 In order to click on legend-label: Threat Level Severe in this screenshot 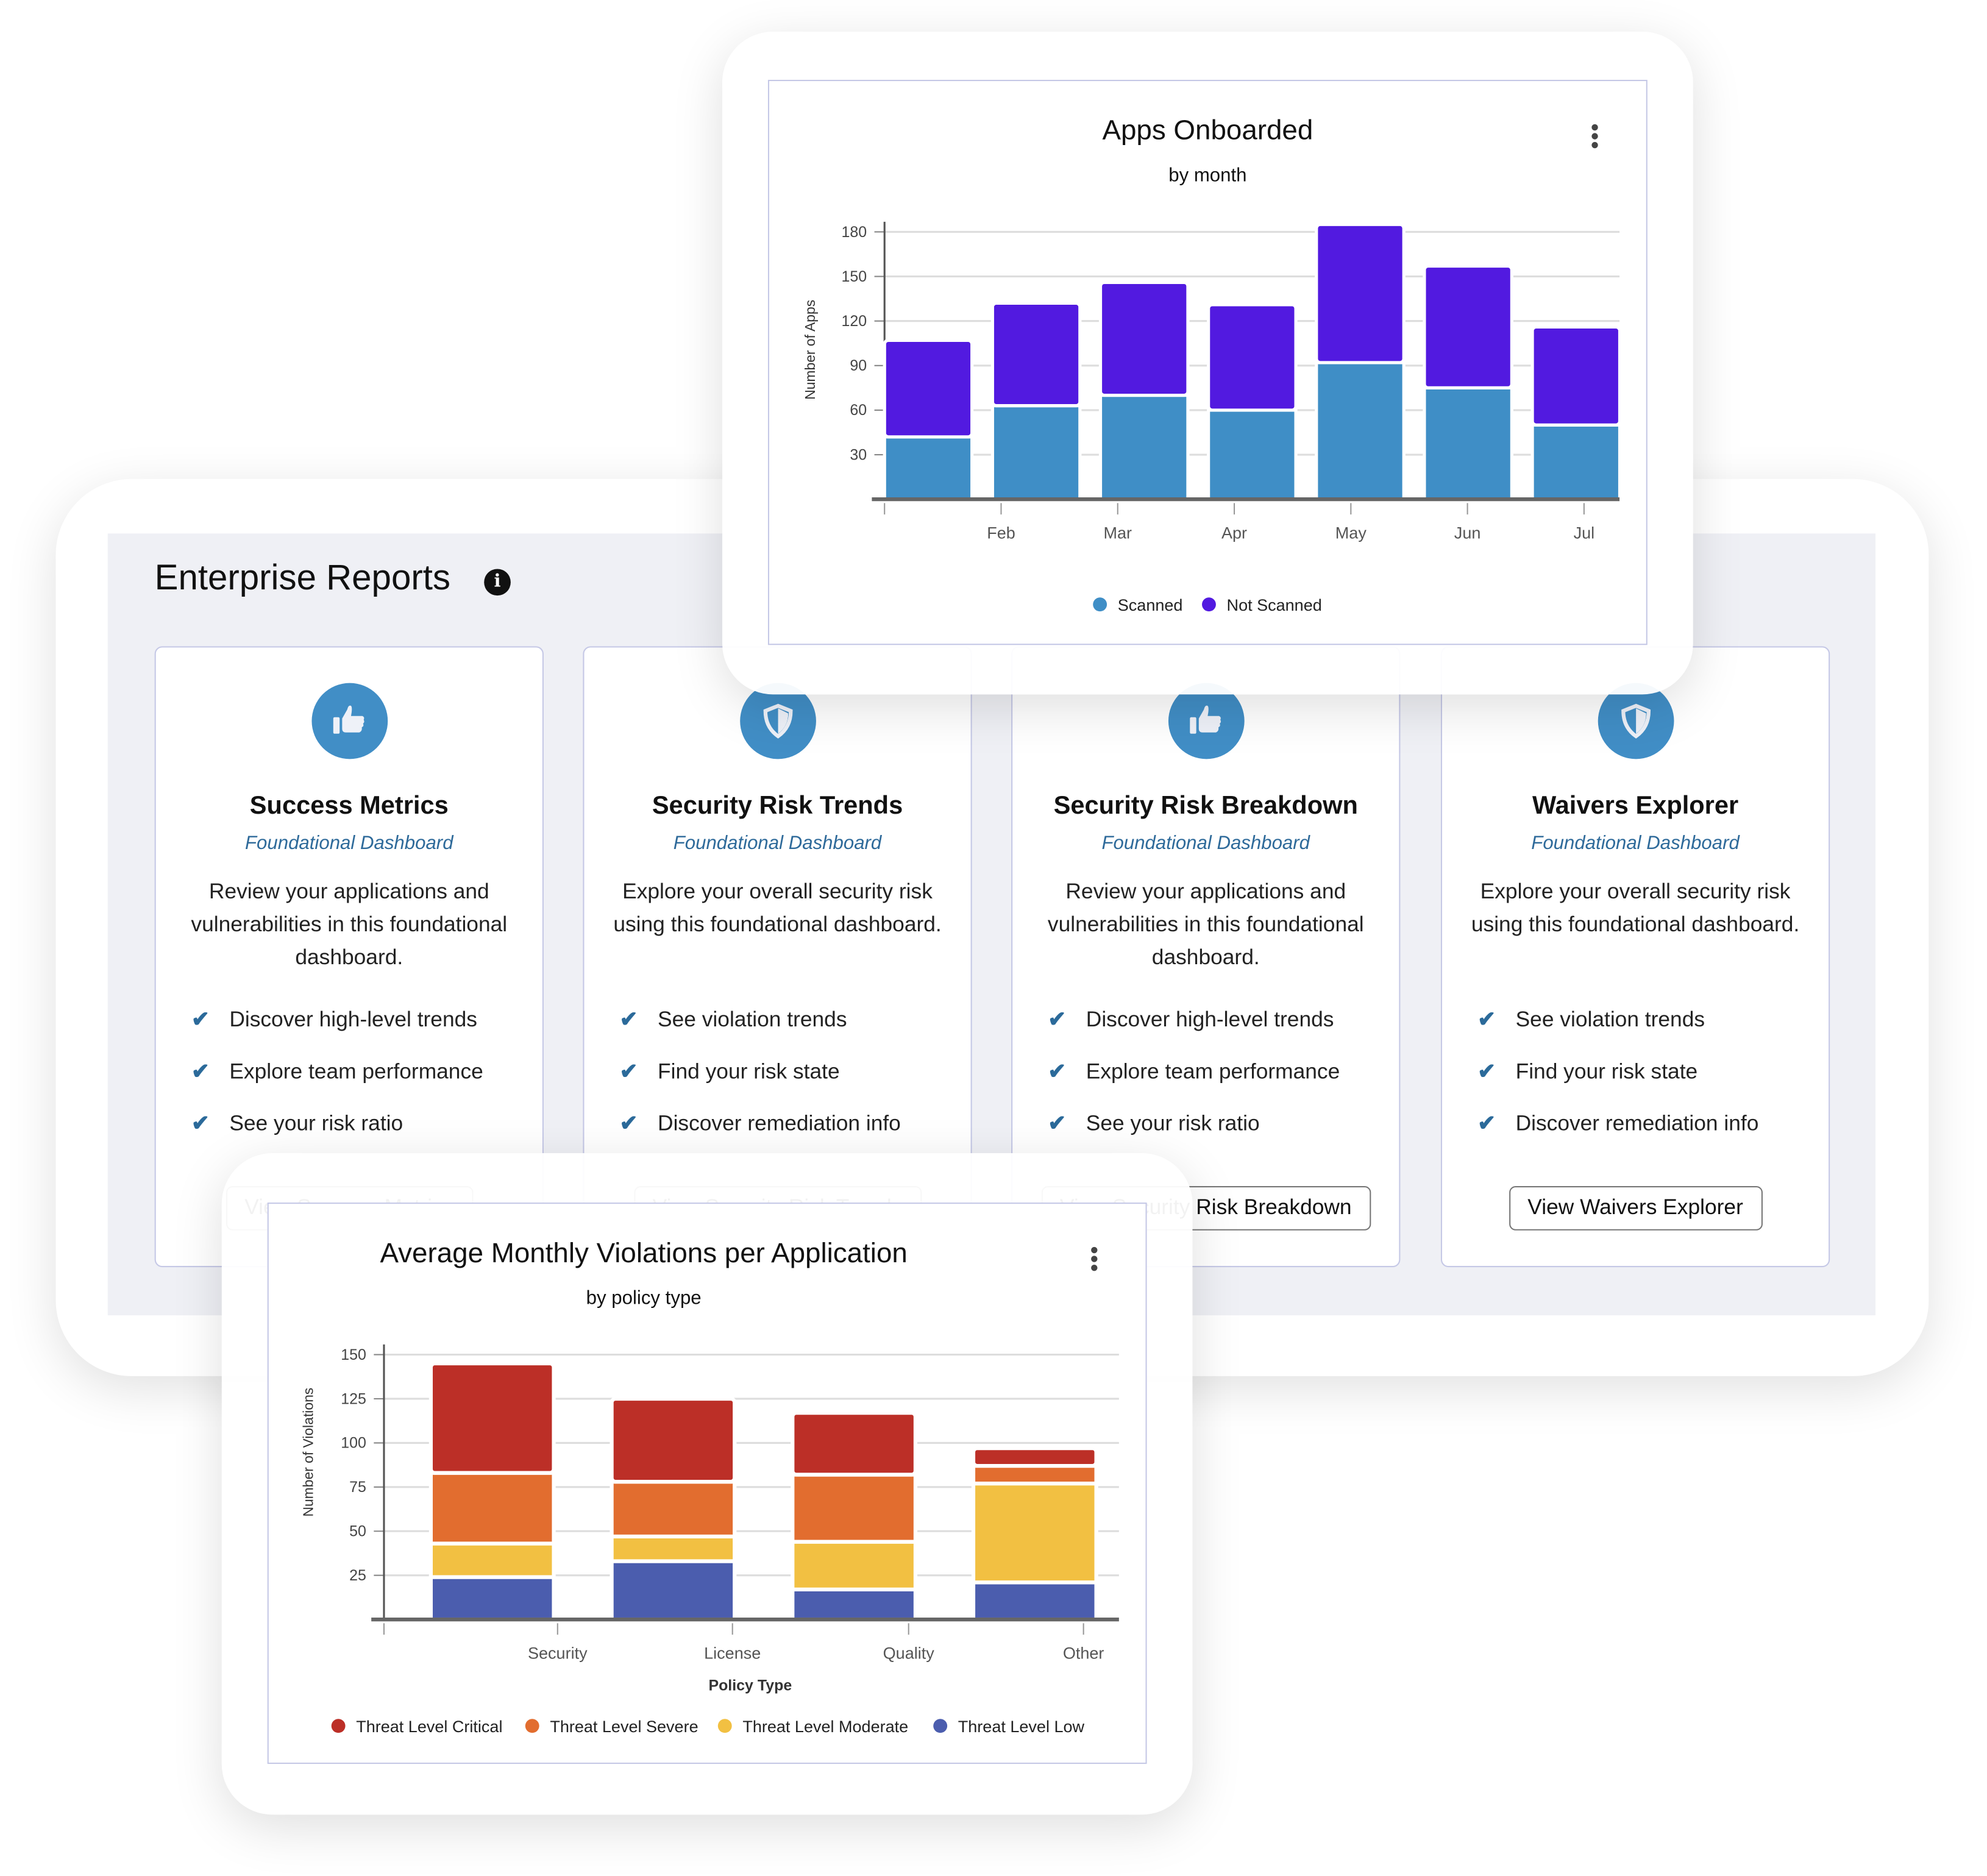, I will do `click(624, 1727)`.